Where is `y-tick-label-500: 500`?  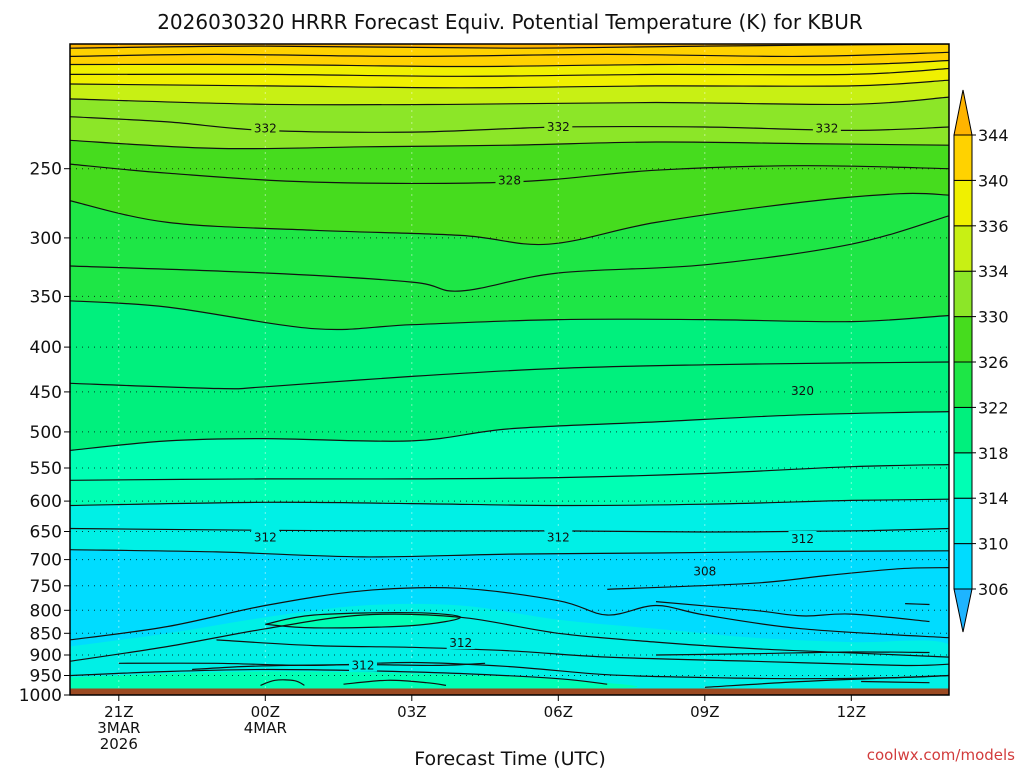
y-tick-label-500: 500 is located at coordinates (46, 433).